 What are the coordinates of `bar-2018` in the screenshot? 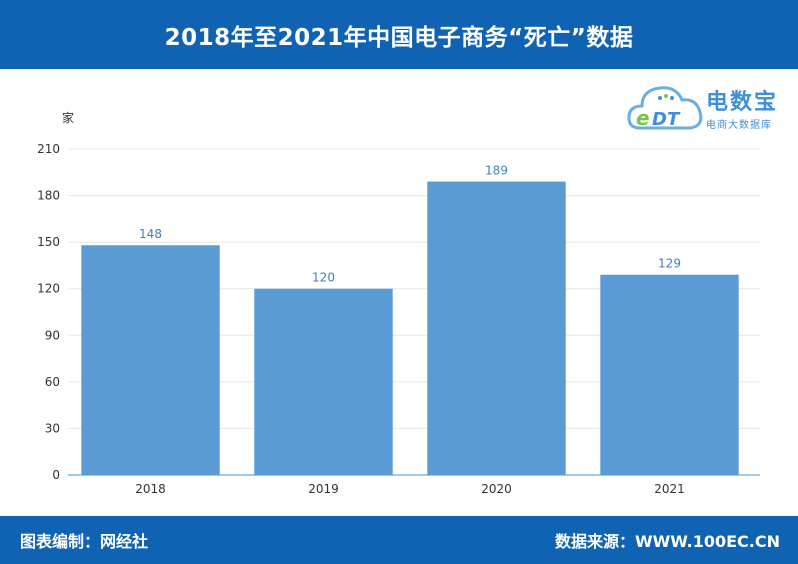 It's located at (150, 360).